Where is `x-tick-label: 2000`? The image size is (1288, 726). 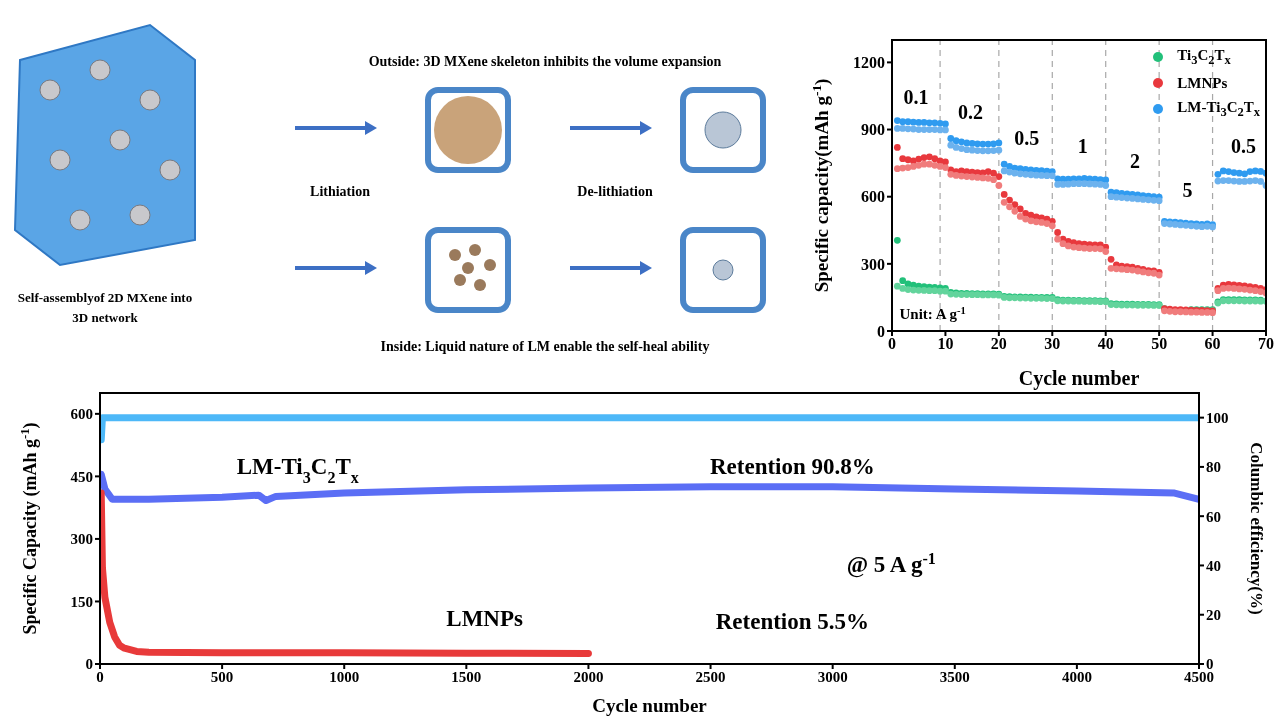 x-tick-label: 2000 is located at coordinates (588, 676).